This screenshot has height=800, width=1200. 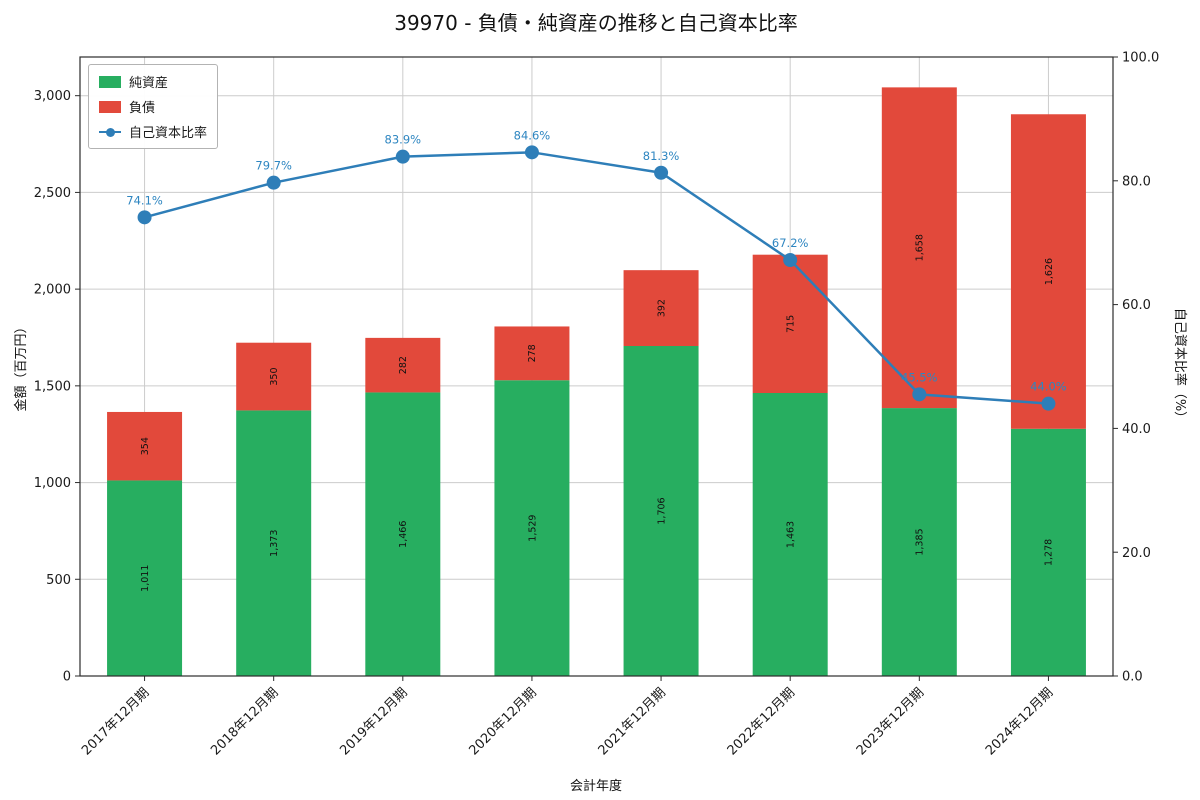 What do you see at coordinates (761, 721) in the screenshot?
I see `x-axis-tick-label: 2022年12月期` at bounding box center [761, 721].